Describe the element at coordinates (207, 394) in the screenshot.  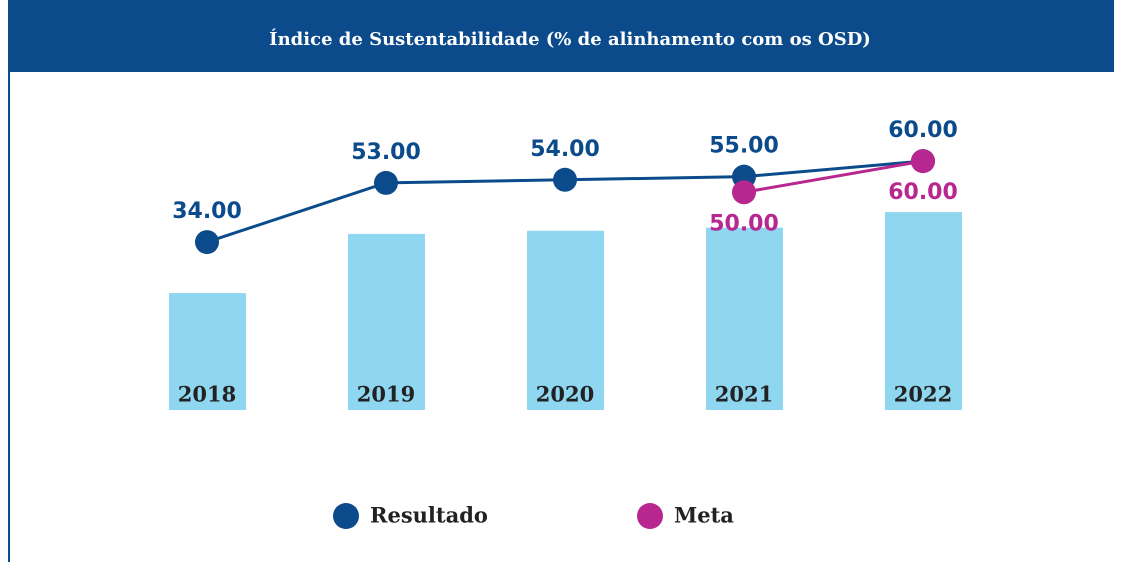
I see `x-tick-label: 2018` at that location.